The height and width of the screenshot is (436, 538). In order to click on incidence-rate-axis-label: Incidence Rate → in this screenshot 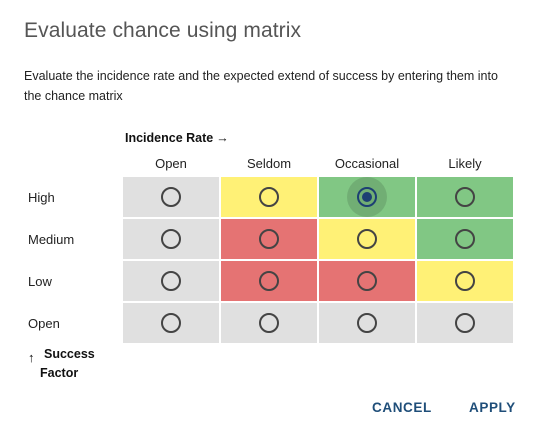, I will do `click(177, 138)`.